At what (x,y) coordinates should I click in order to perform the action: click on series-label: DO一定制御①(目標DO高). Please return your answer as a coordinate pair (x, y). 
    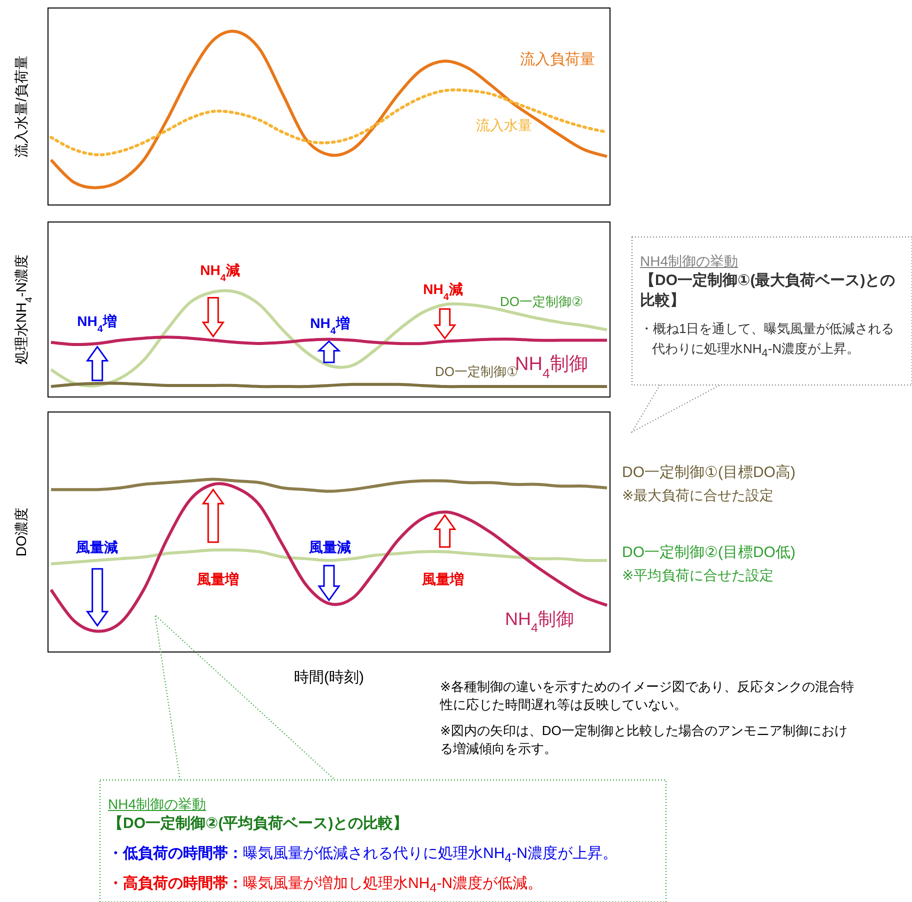
    Looking at the image, I should click on (709, 472).